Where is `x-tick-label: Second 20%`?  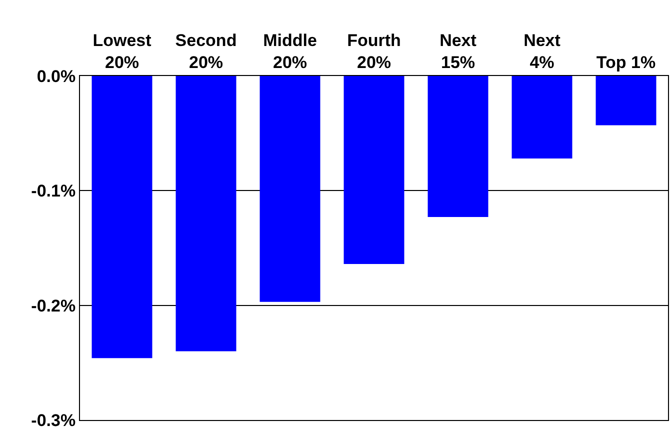
x-tick-label: Second 20% is located at coordinates (206, 51).